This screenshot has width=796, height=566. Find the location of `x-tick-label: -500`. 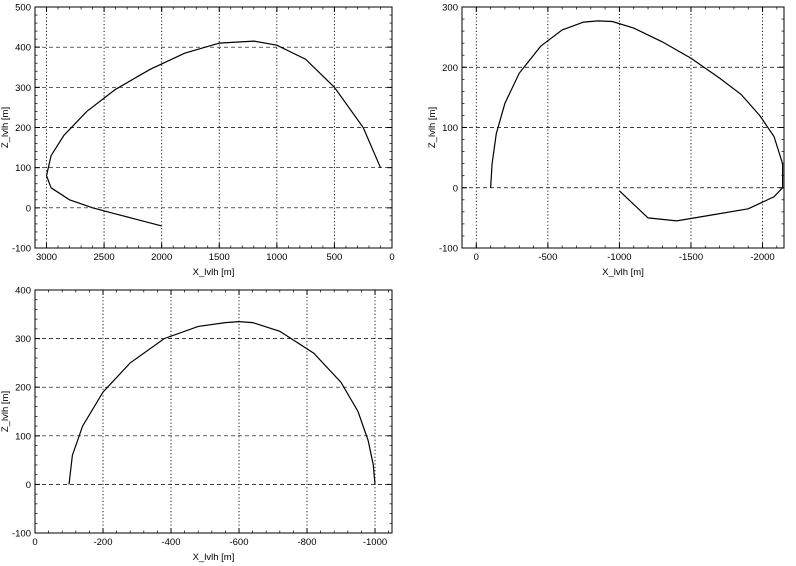

x-tick-label: -500 is located at coordinates (547, 257).